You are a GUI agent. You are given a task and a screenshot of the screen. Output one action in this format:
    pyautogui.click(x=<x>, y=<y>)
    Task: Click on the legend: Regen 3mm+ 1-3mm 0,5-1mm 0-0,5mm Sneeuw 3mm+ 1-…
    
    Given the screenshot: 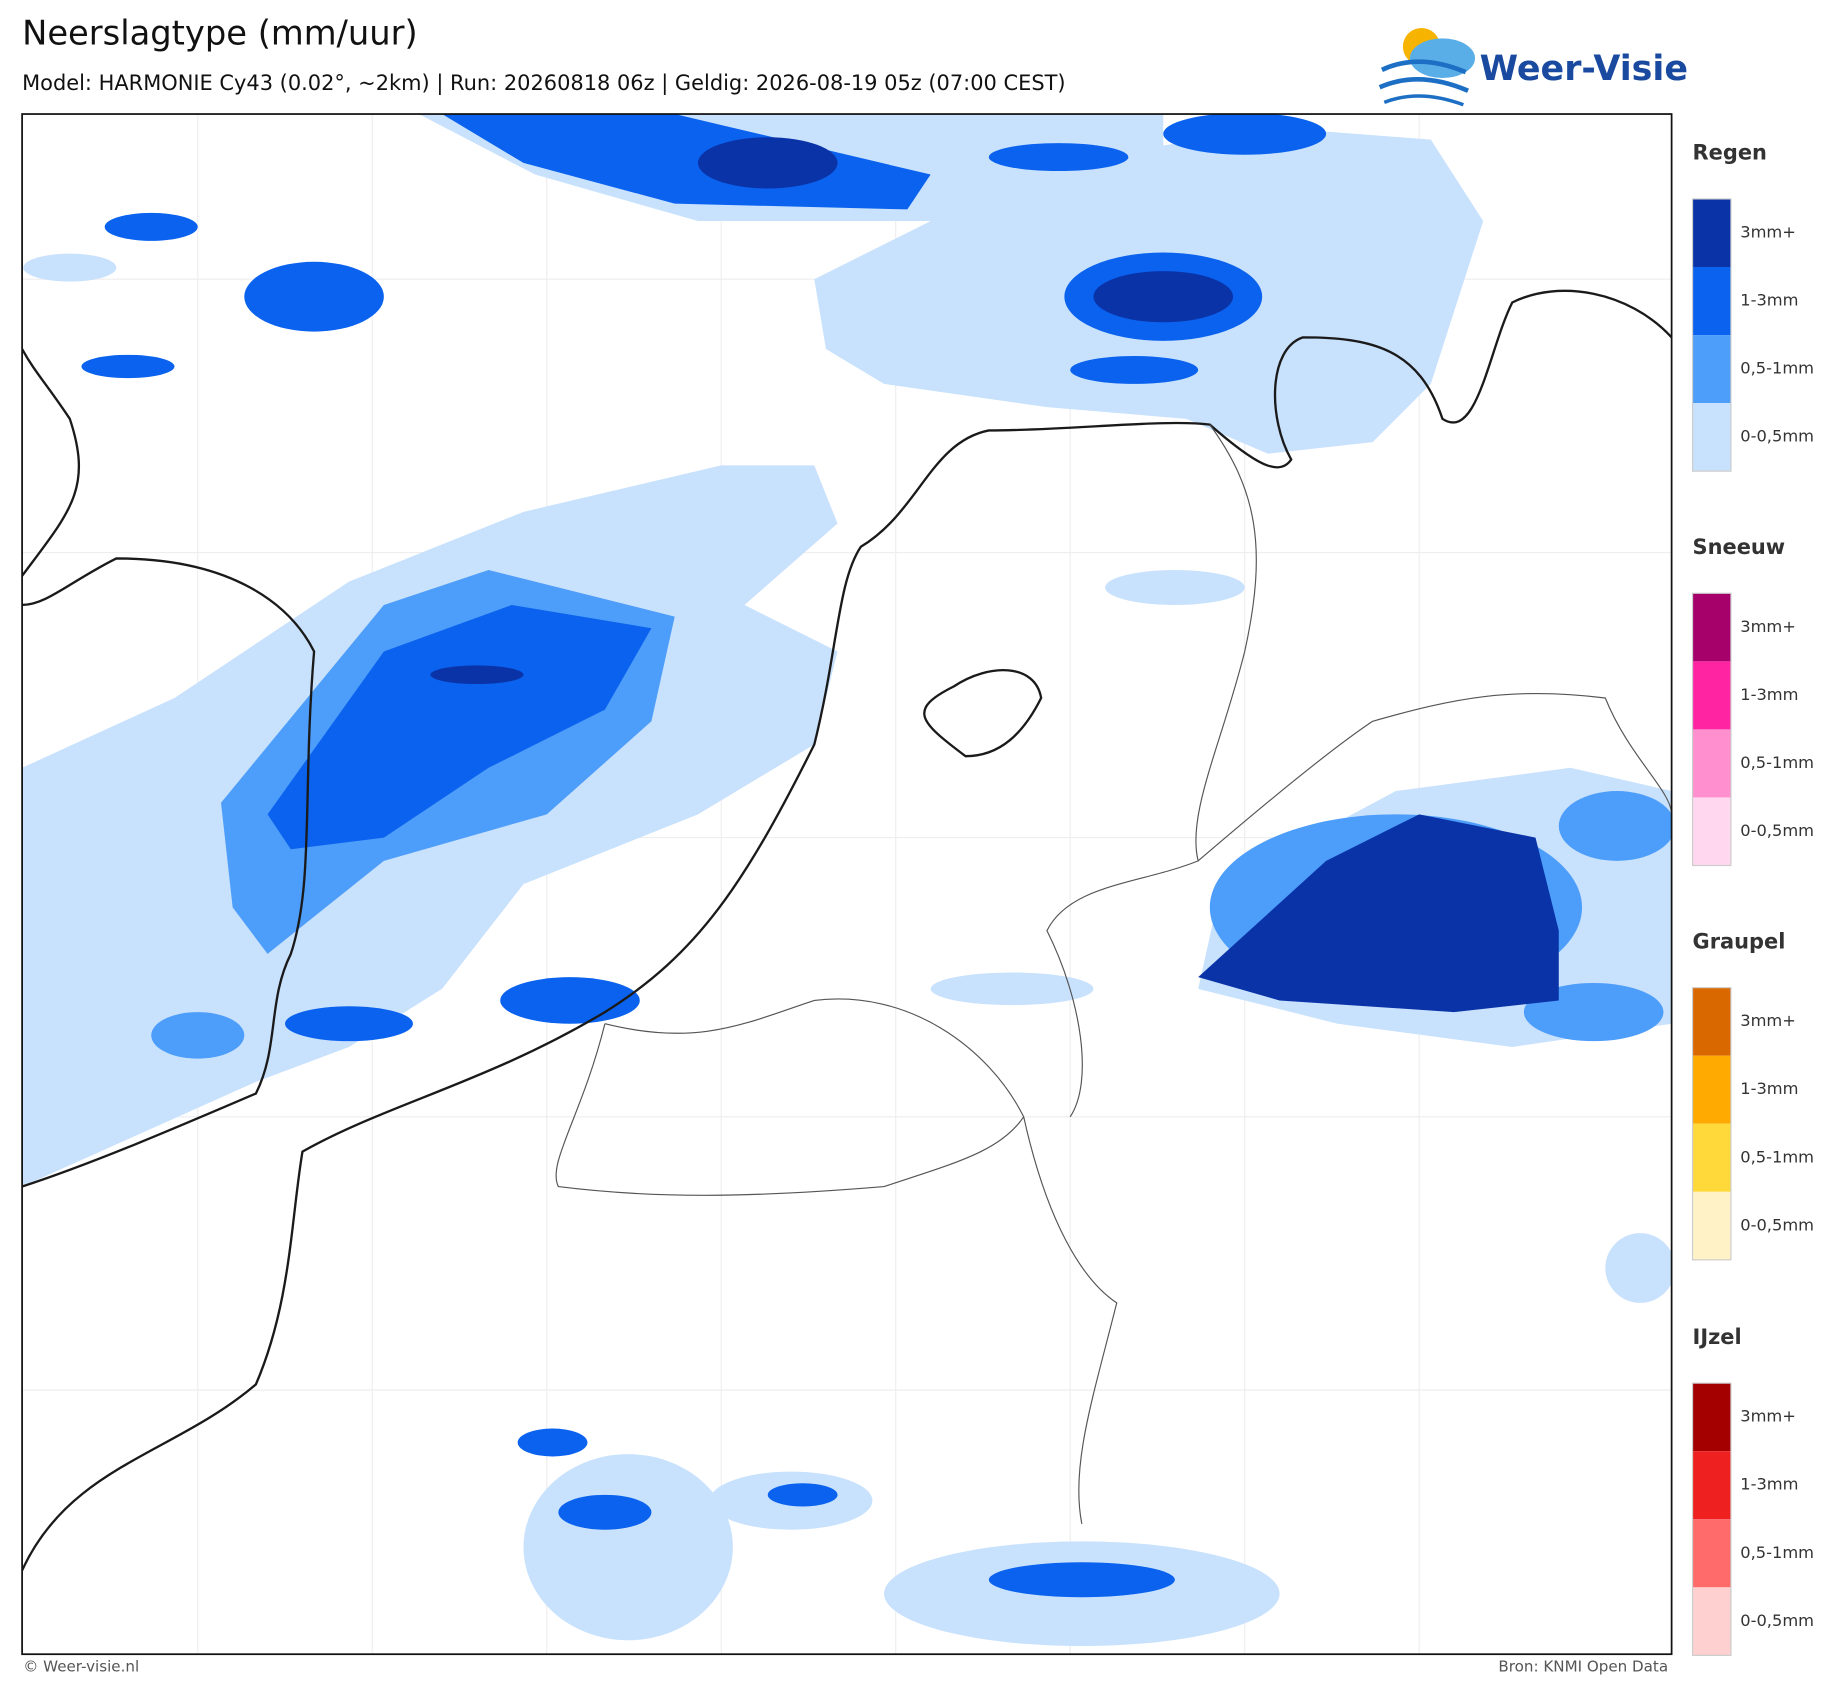 What is the action you would take?
    pyautogui.click(x=1752, y=898)
    